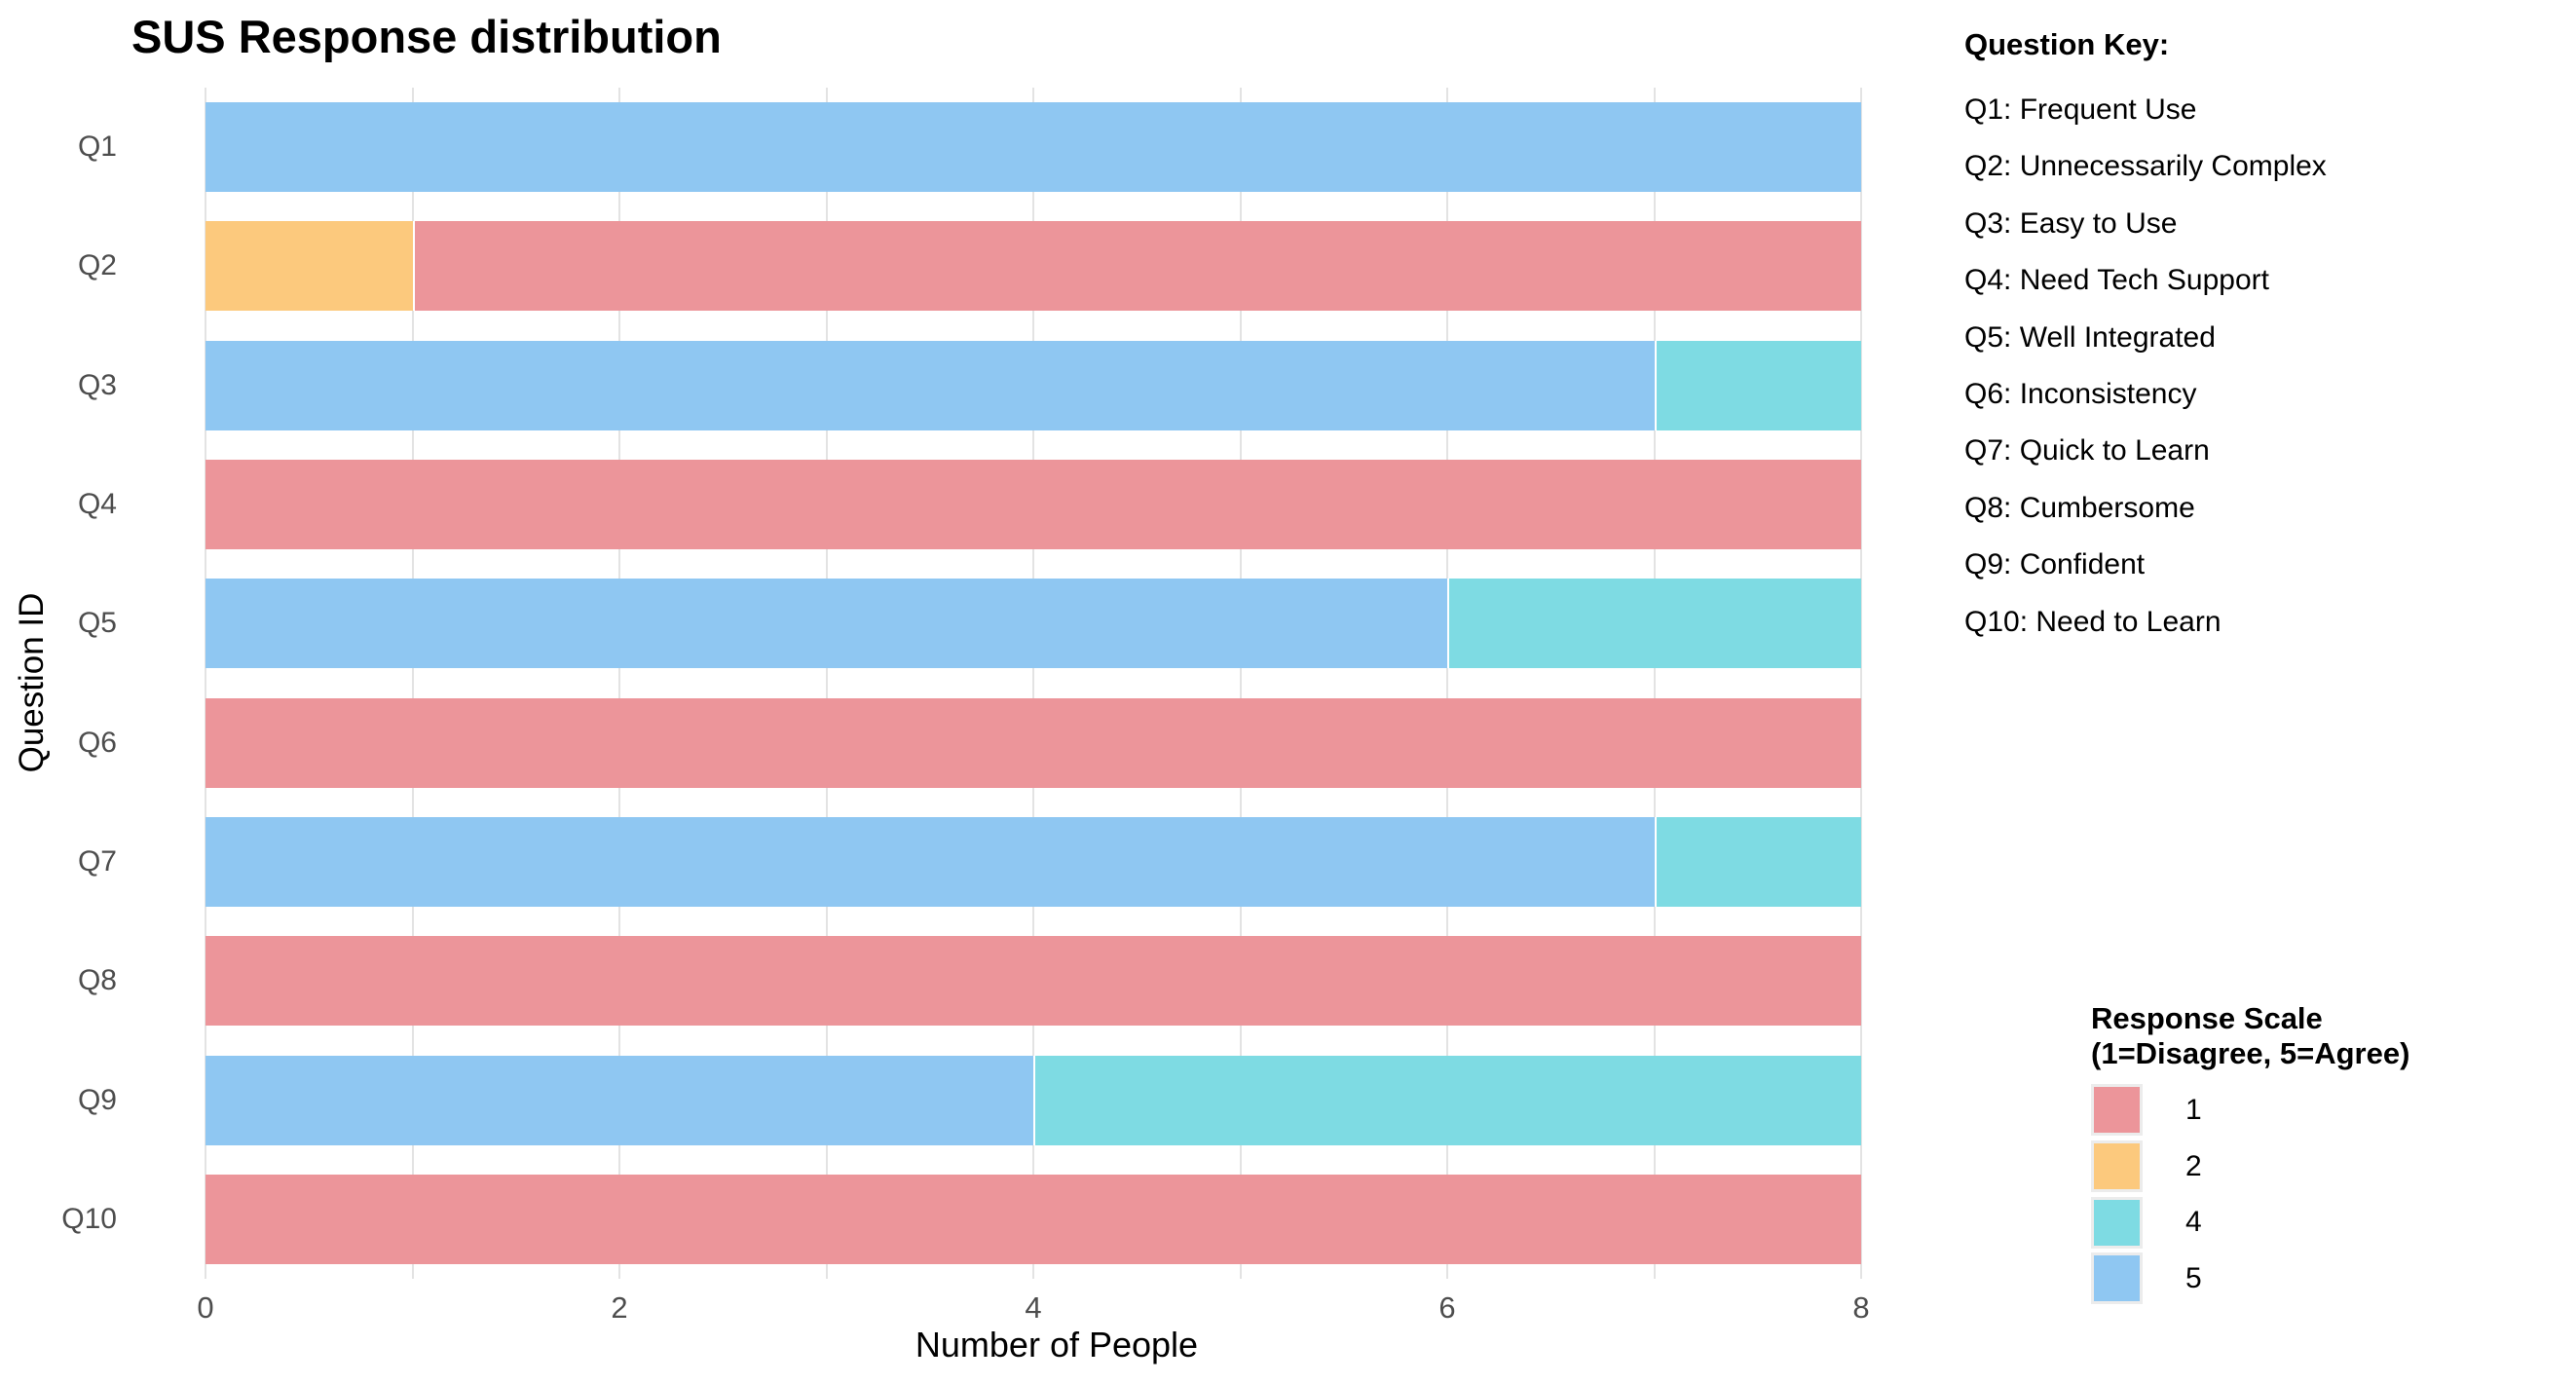  I want to click on y-tick-label: Q10, so click(89, 1218).